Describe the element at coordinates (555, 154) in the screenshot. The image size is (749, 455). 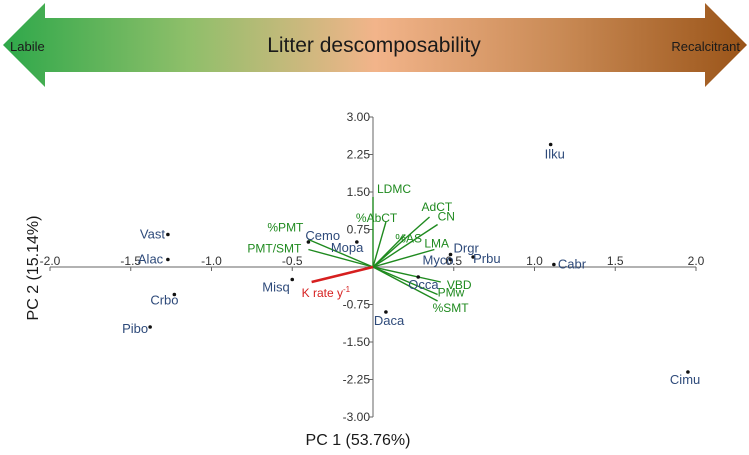
I see `point-label: Ilku` at that location.